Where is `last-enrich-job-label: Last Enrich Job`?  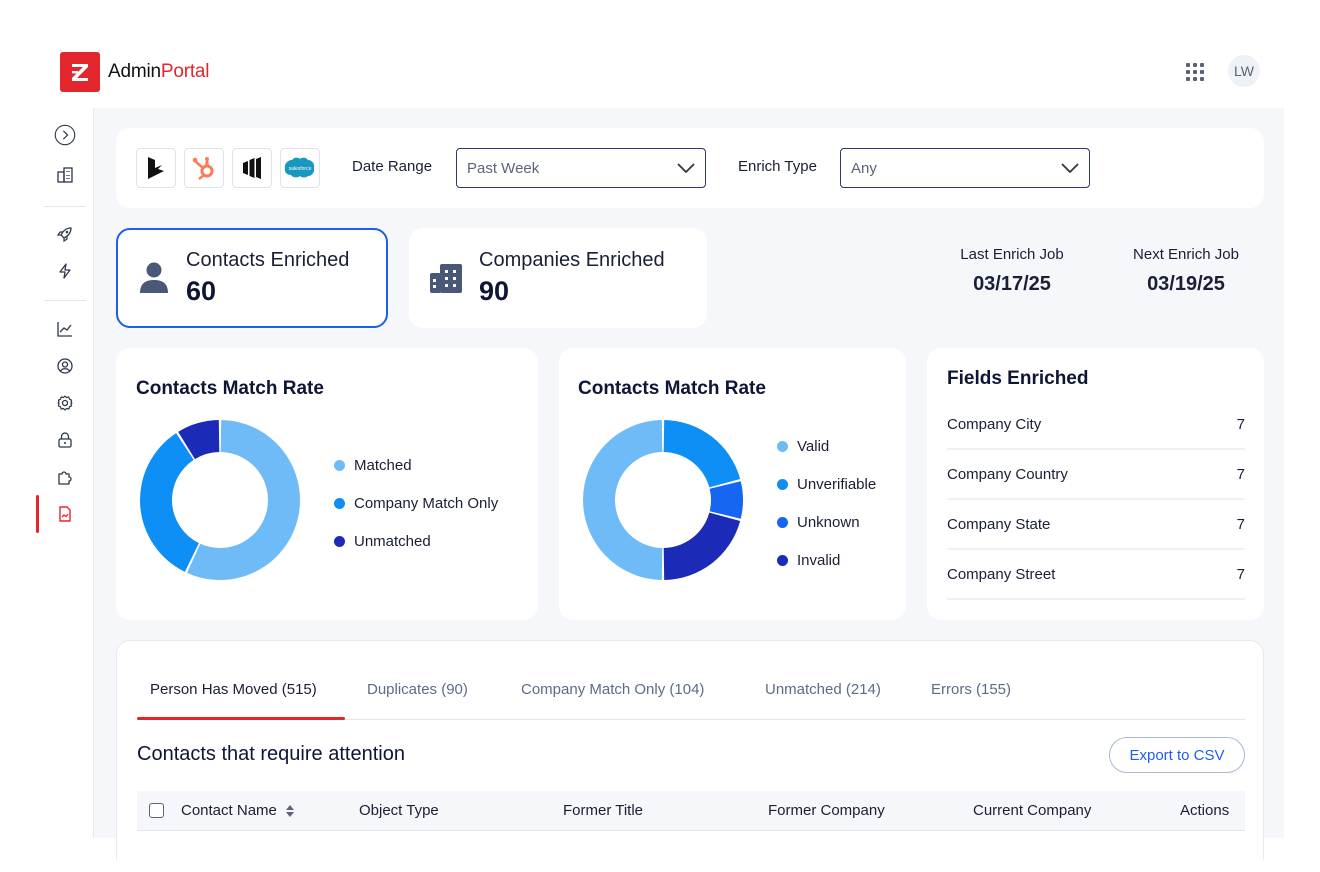
last-enrich-job-label: Last Enrich Job is located at coordinates (1012, 254).